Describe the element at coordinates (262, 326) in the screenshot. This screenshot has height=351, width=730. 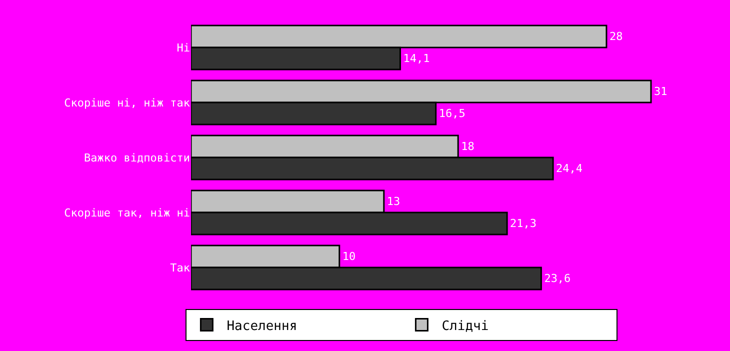
I see `legend-label: Населення` at that location.